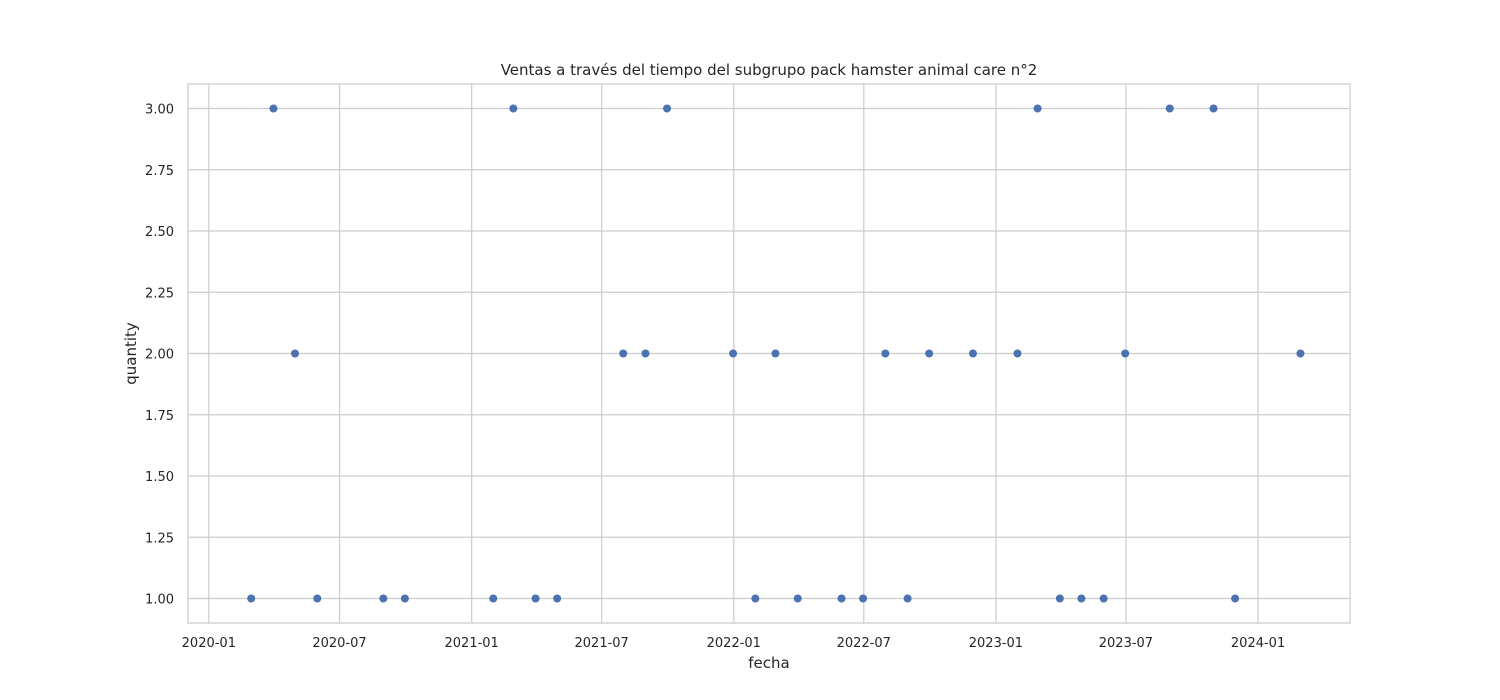 The width and height of the screenshot is (1500, 700). What do you see at coordinates (159, 416) in the screenshot?
I see `y-tick-label: 1.75` at bounding box center [159, 416].